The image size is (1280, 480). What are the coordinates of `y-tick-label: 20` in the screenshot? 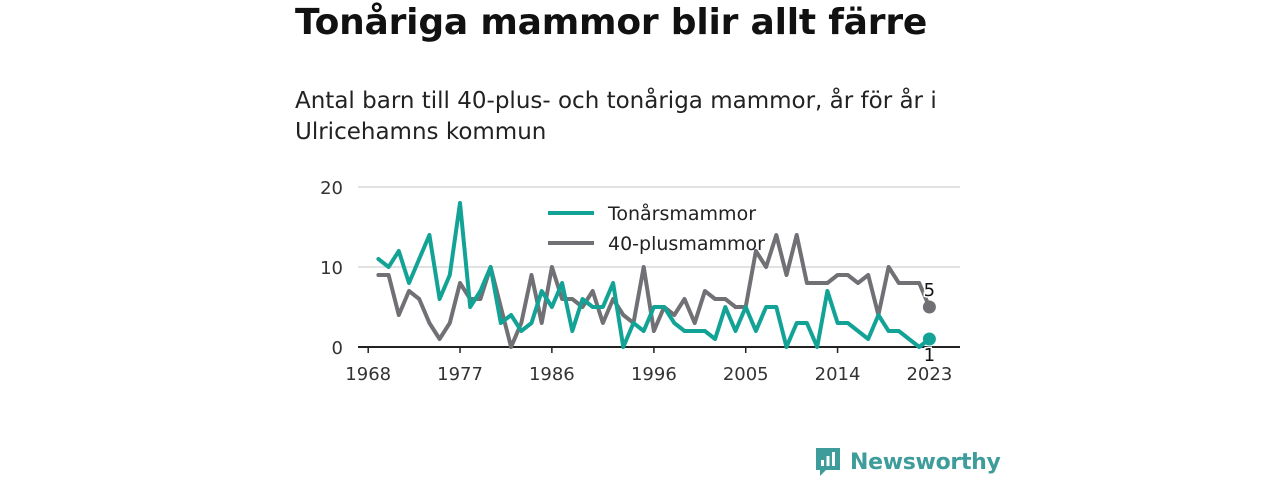 It's located at (331, 188).